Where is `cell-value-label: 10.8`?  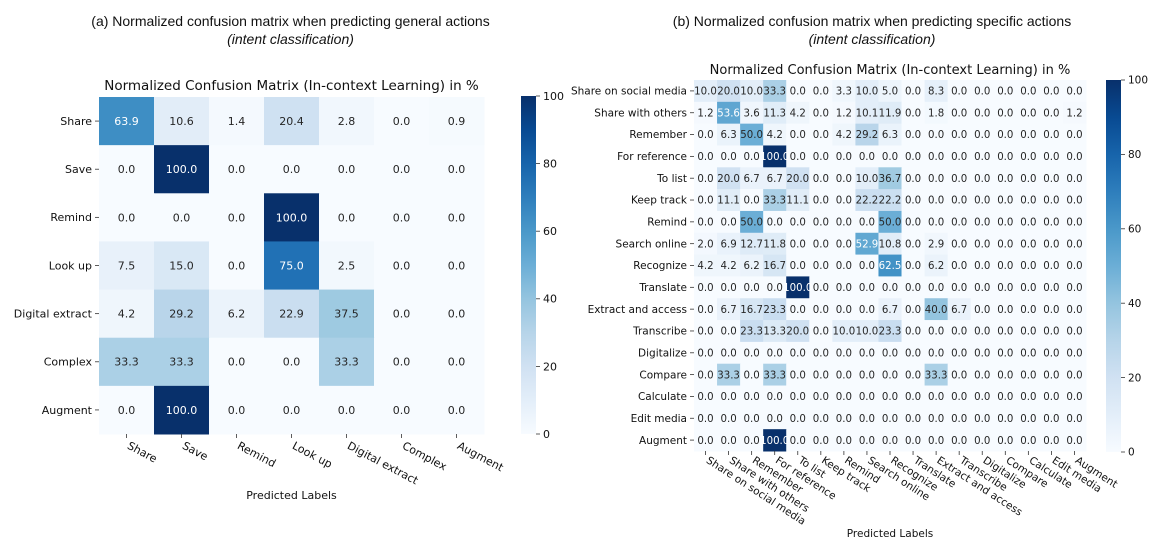 cell-value-label: 10.8 is located at coordinates (890, 244).